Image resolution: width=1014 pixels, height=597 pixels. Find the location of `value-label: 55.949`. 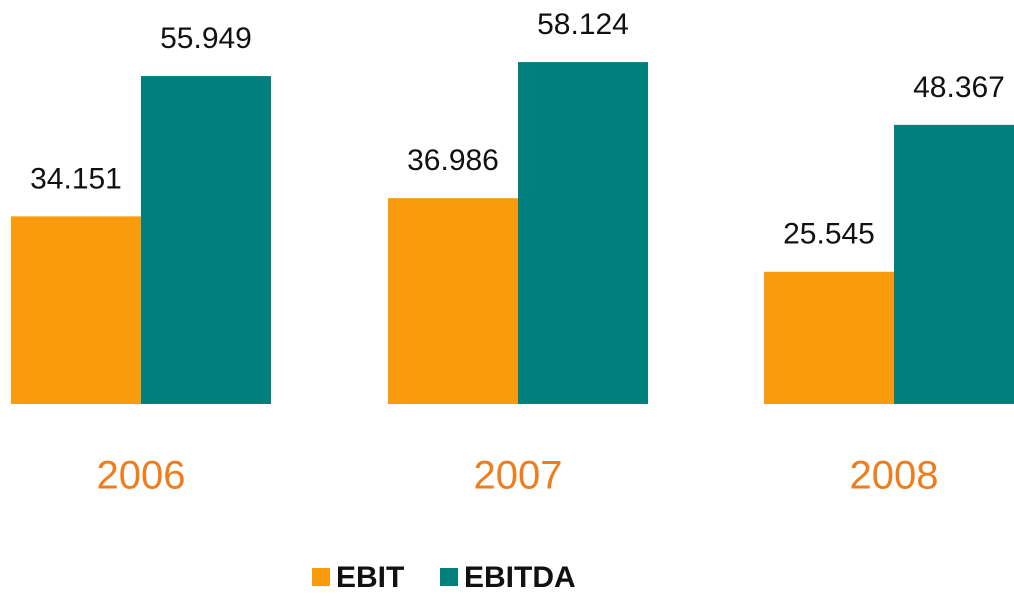

value-label: 55.949 is located at coordinates (206, 38).